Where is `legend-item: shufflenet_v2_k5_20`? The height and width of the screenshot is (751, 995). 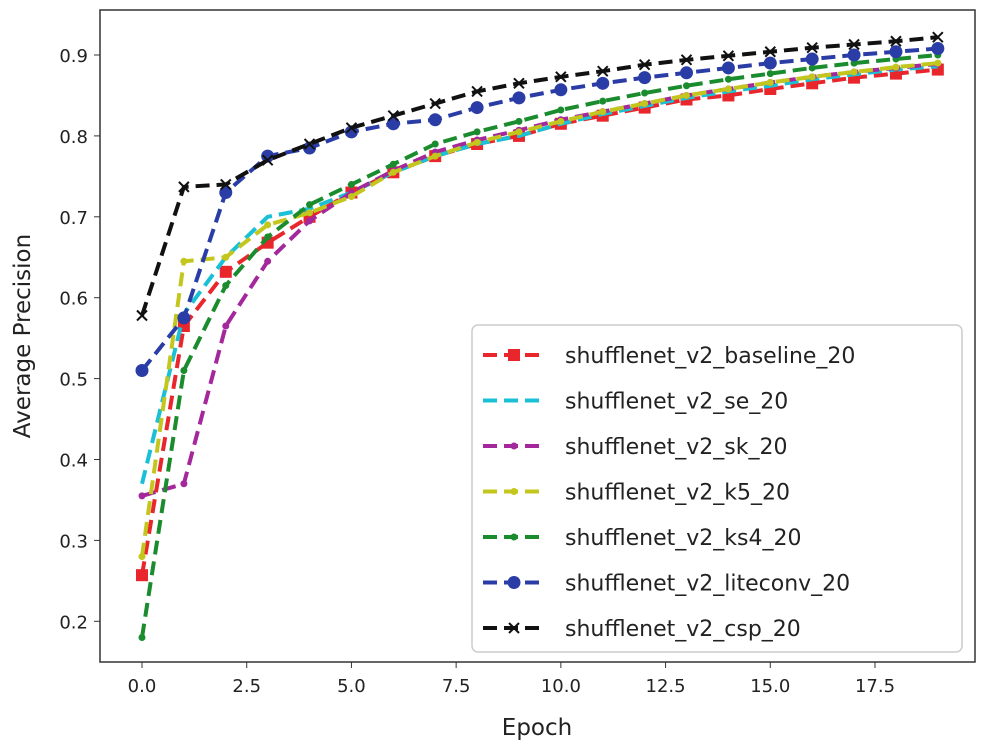
legend-item: shufflenet_v2_k5_20 is located at coordinates (636, 493).